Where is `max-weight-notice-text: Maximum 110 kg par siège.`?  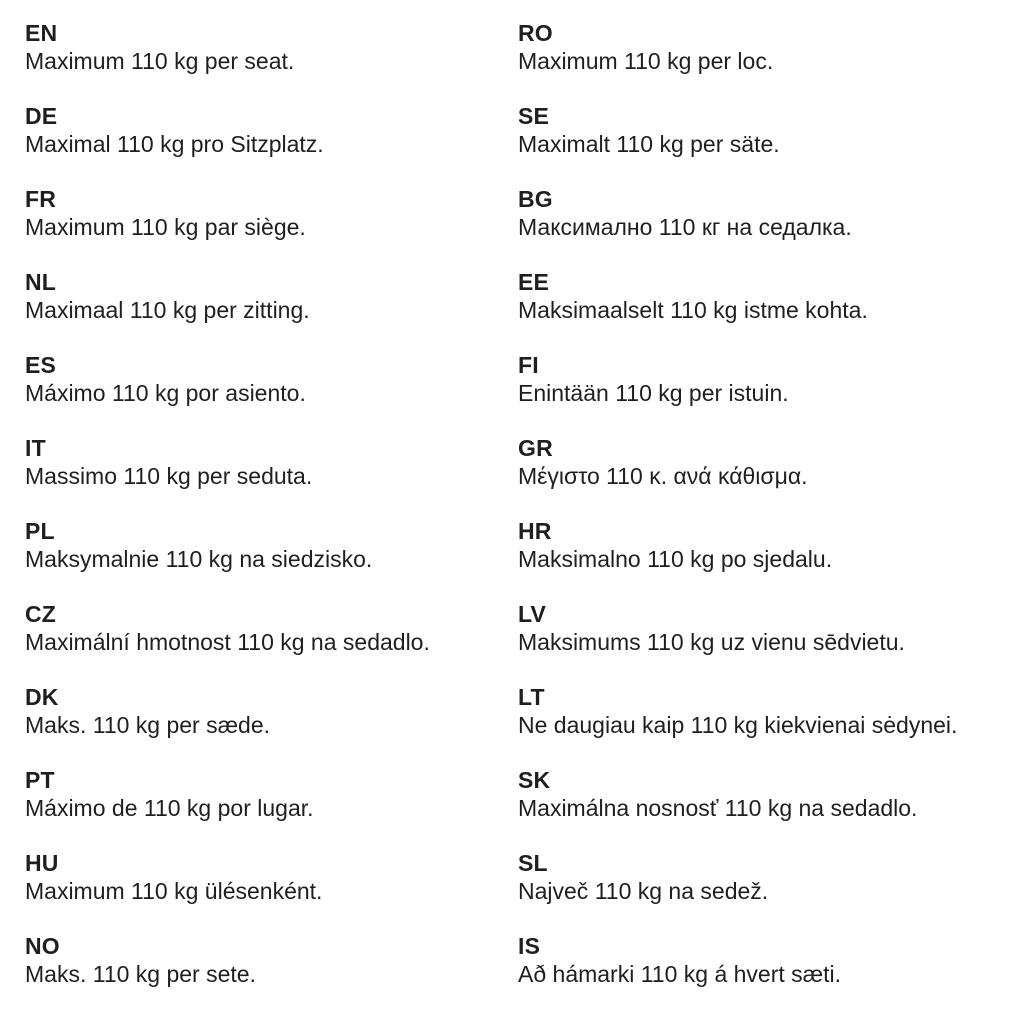 max-weight-notice-text: Maximum 110 kg par siège. is located at coordinates (165, 227).